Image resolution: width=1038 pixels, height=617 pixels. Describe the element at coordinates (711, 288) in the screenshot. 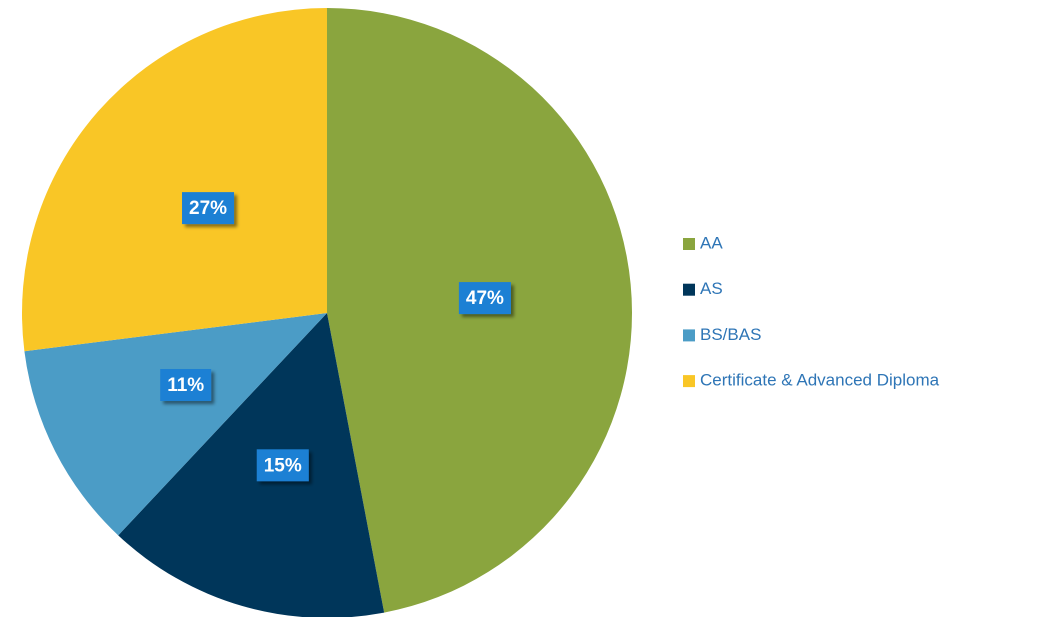

I see `legend-label: AS` at that location.